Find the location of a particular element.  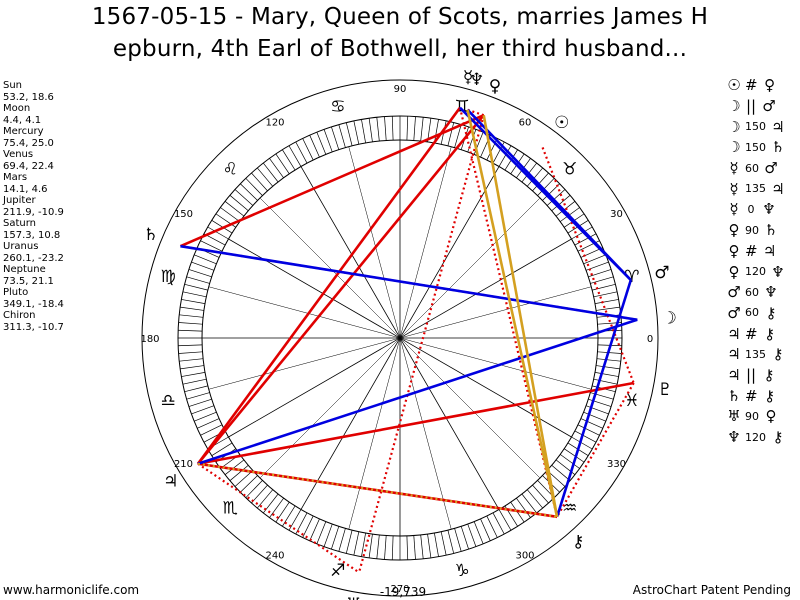

aspect-row: ☿ 0 ♆ is located at coordinates (763, 209).